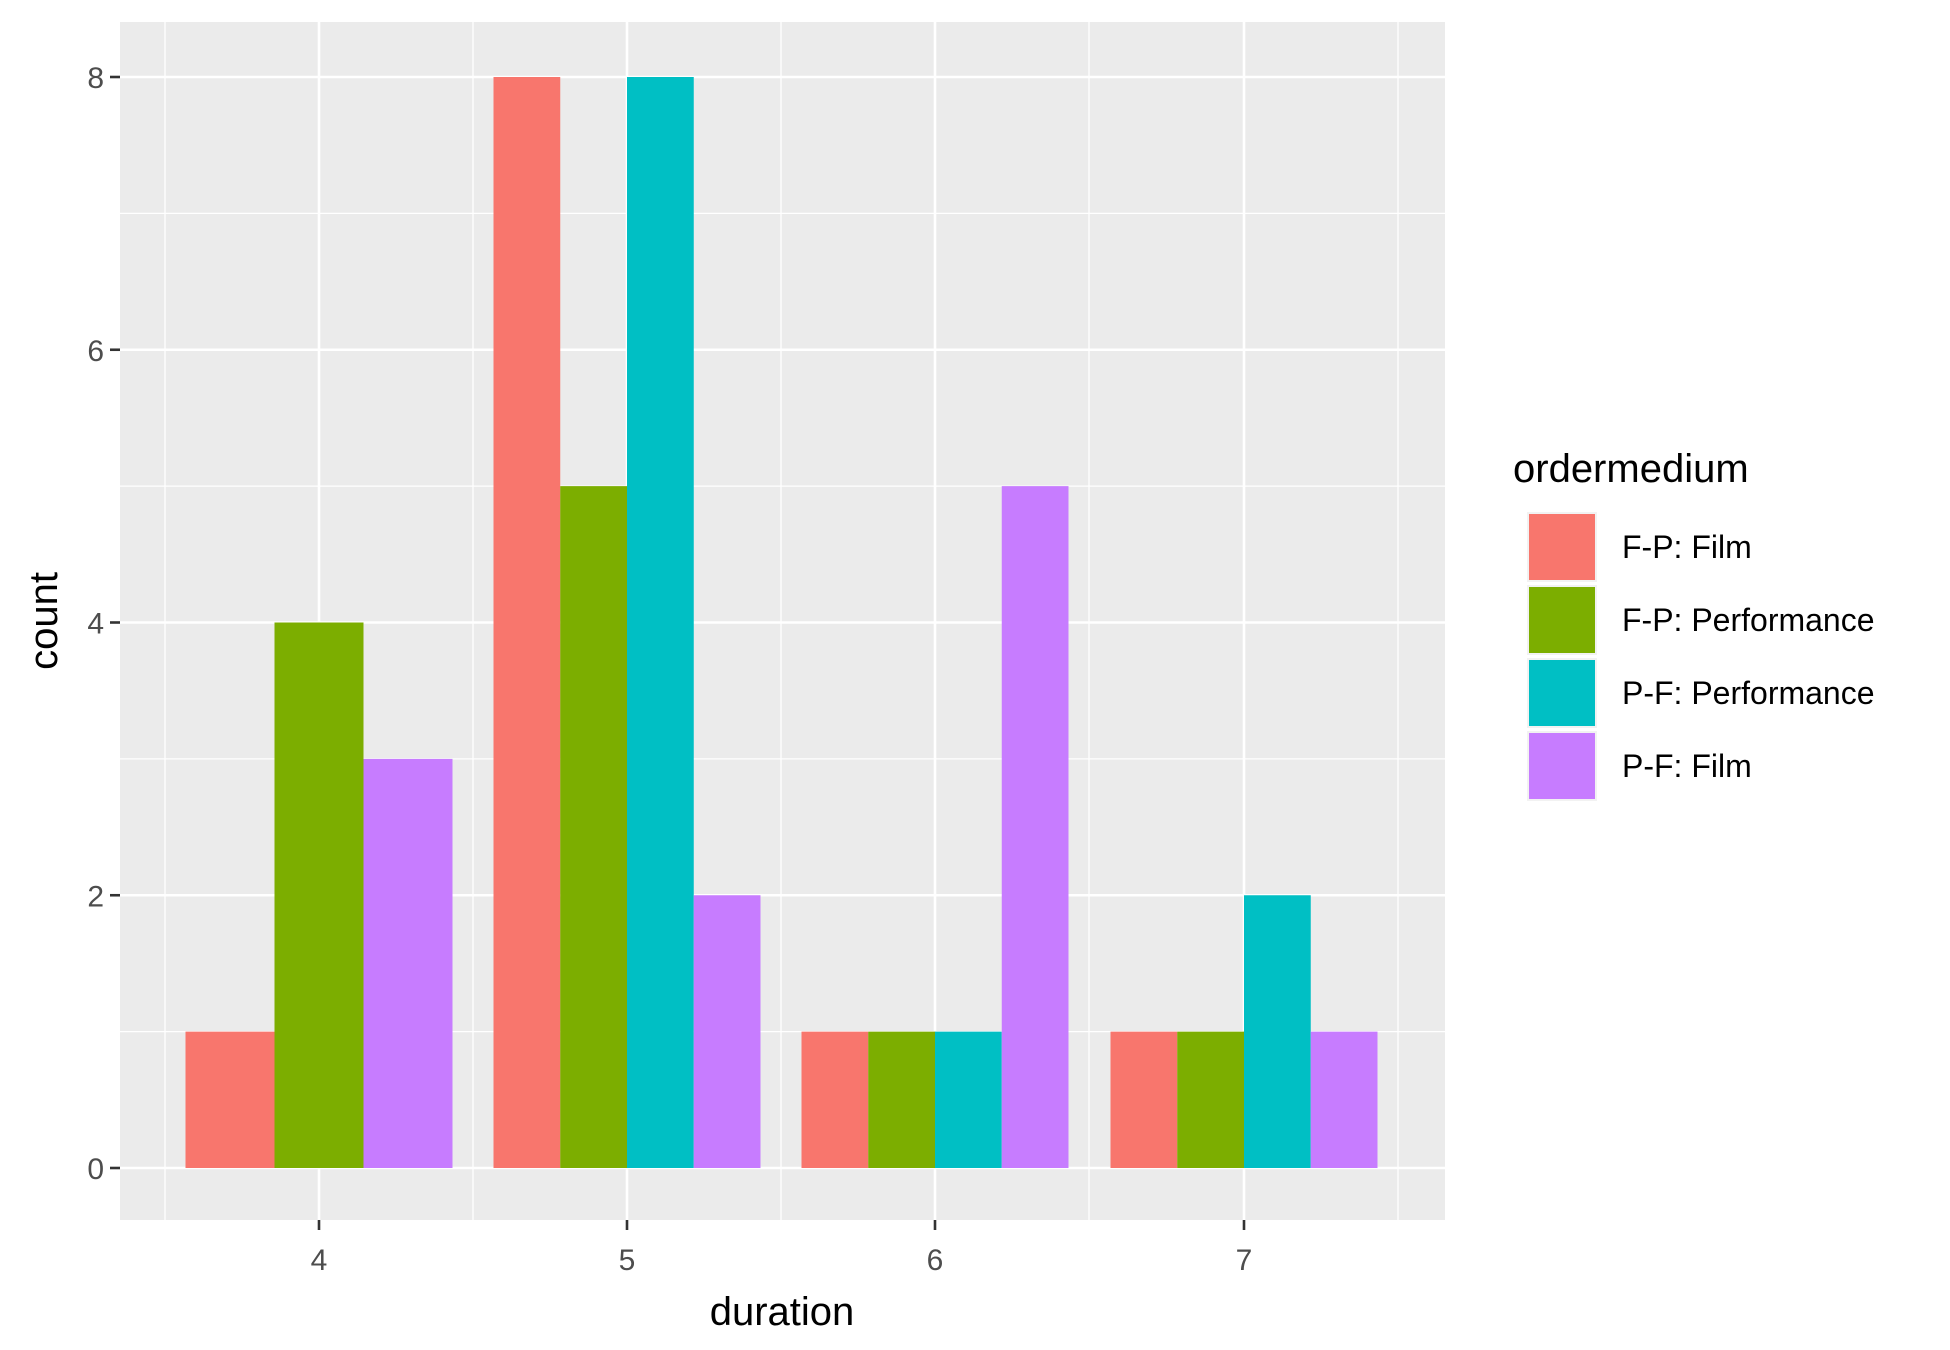 This screenshot has width=1950, height=1350. I want to click on legend-title: ordermedium, so click(1631, 469).